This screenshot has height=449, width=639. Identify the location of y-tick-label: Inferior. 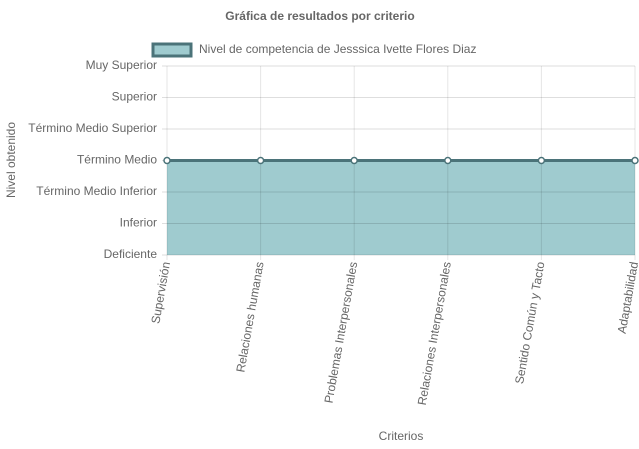
(138, 223).